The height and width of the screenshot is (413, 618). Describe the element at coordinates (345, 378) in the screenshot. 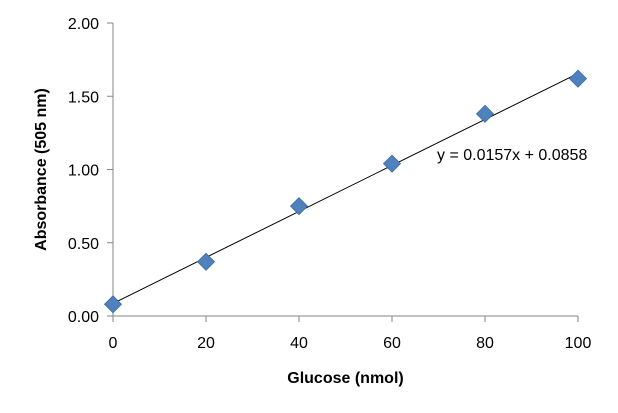

I see `x-axis-title: Glucose (nmol)` at that location.